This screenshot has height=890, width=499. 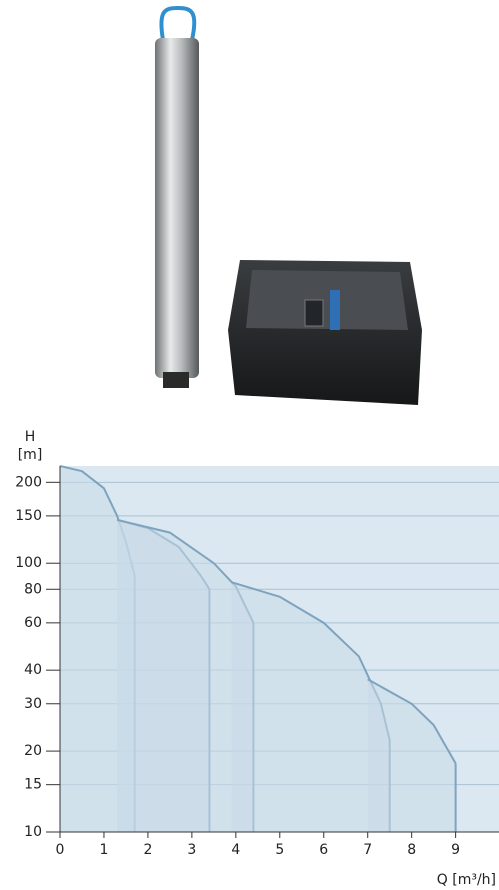 I want to click on pump-body, so click(x=177, y=208).